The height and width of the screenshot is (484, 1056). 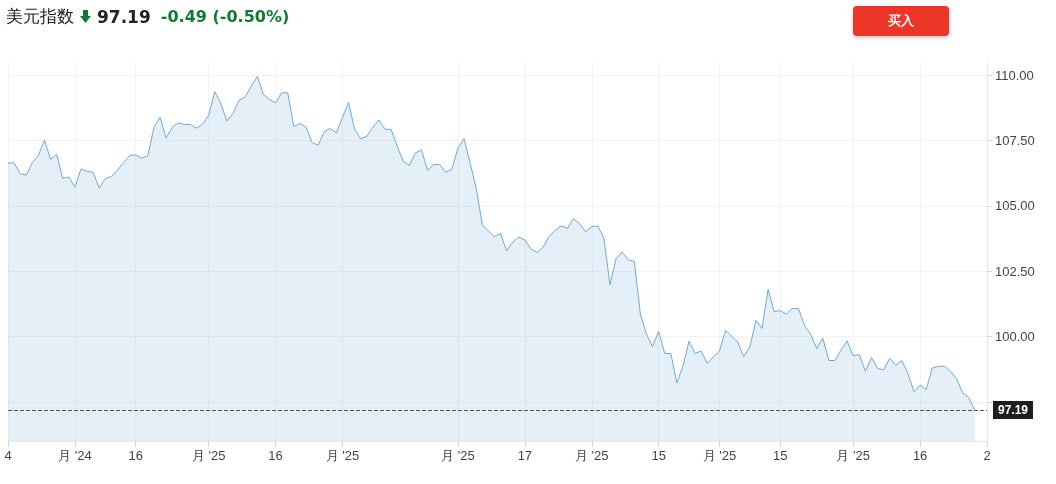 I want to click on chart-title: 美元指数, so click(x=40, y=16).